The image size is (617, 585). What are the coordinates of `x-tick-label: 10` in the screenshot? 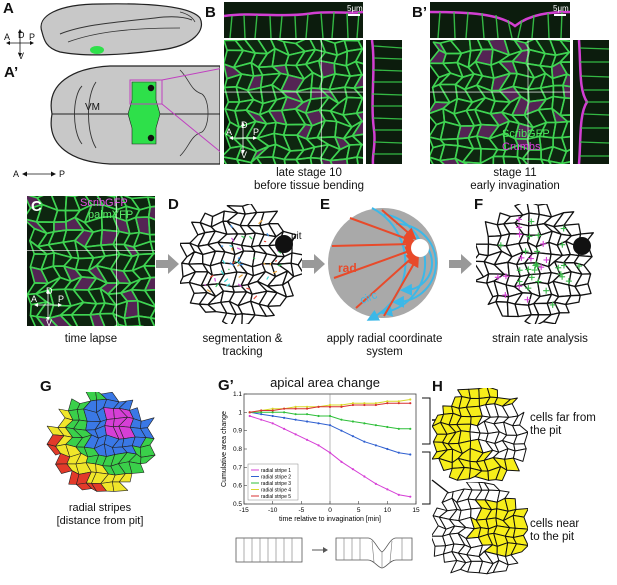 It's located at (388, 510).